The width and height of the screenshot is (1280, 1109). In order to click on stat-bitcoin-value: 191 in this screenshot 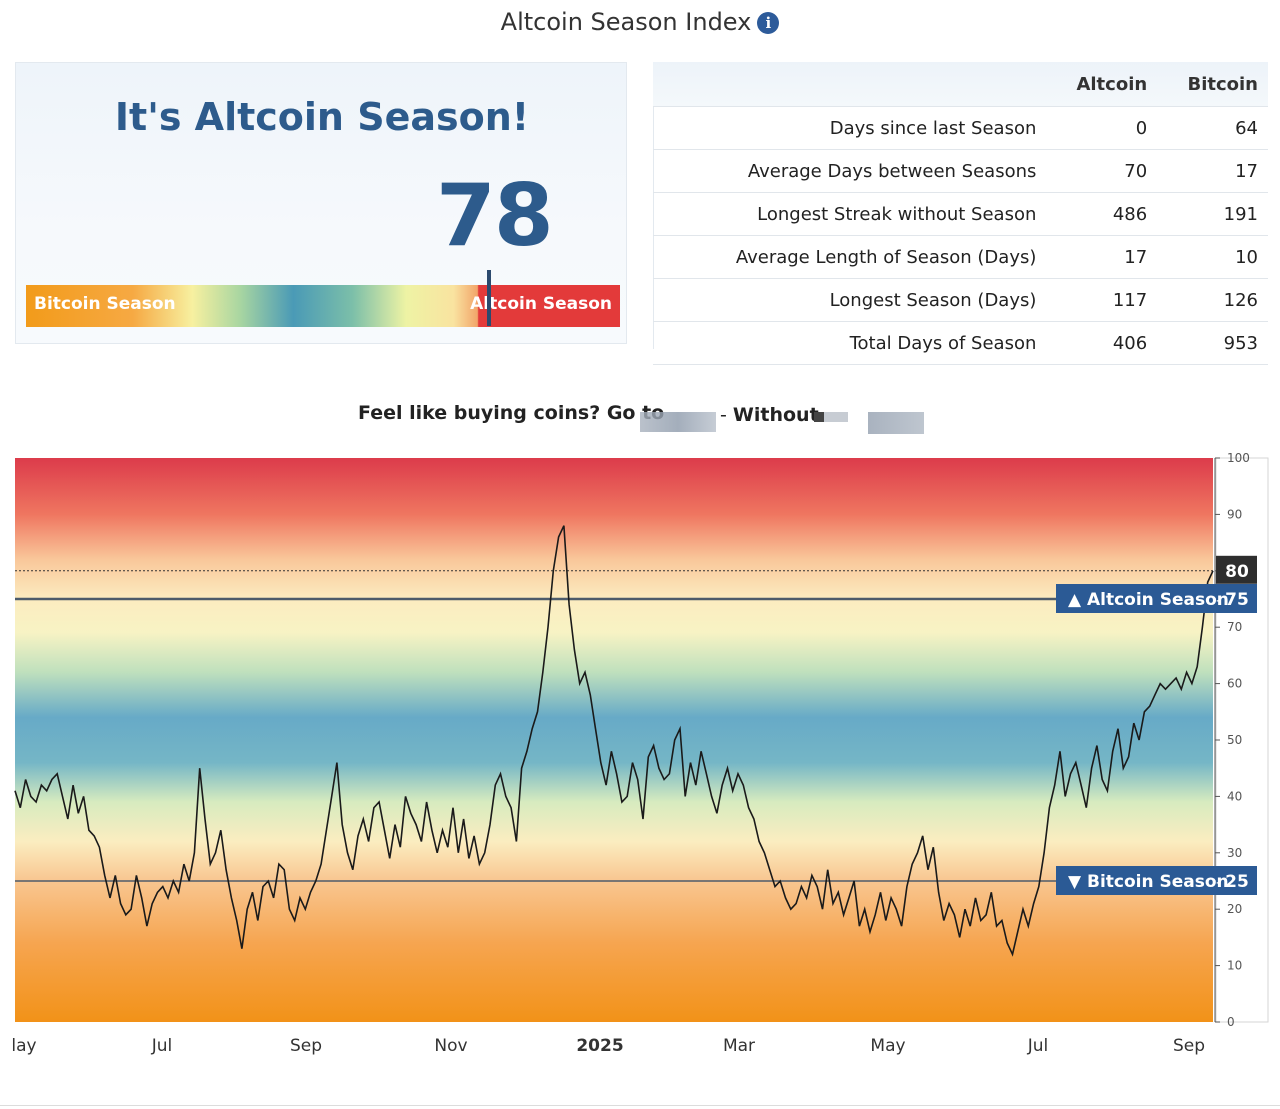, I will do `click(1212, 214)`.